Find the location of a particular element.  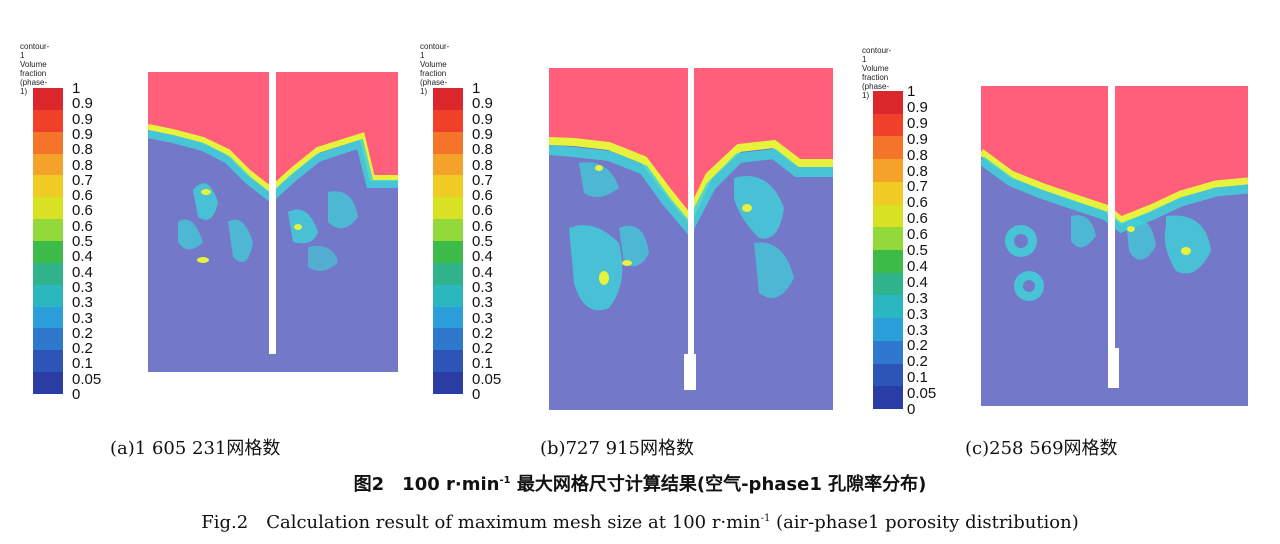

panel-b-colorbar is located at coordinates (448, 241).